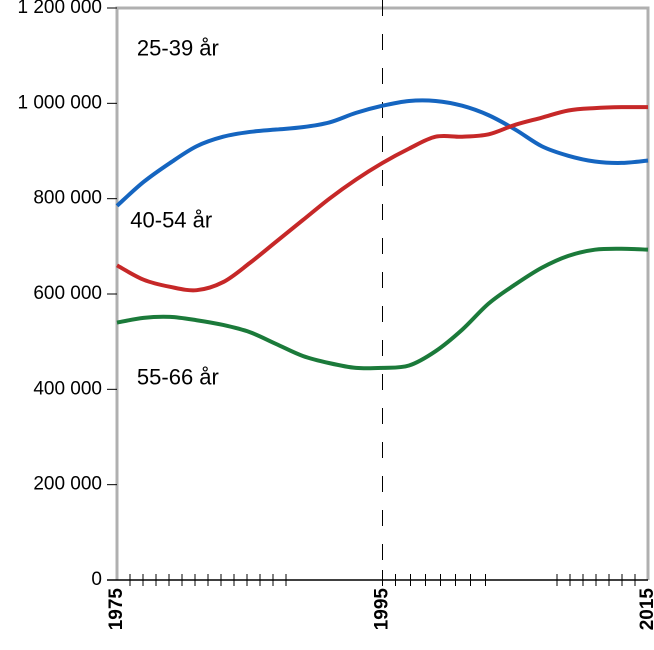 The width and height of the screenshot is (654, 650). What do you see at coordinates (171, 219) in the screenshot?
I see `series-label-1: 40-54 år` at bounding box center [171, 219].